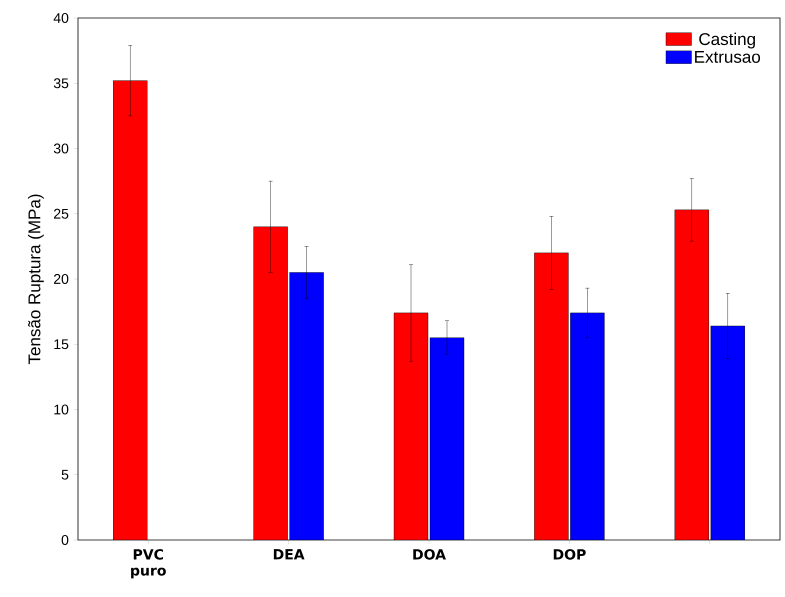 This screenshot has width=785, height=597. What do you see at coordinates (61, 83) in the screenshot?
I see `y-tick-label: 35` at bounding box center [61, 83].